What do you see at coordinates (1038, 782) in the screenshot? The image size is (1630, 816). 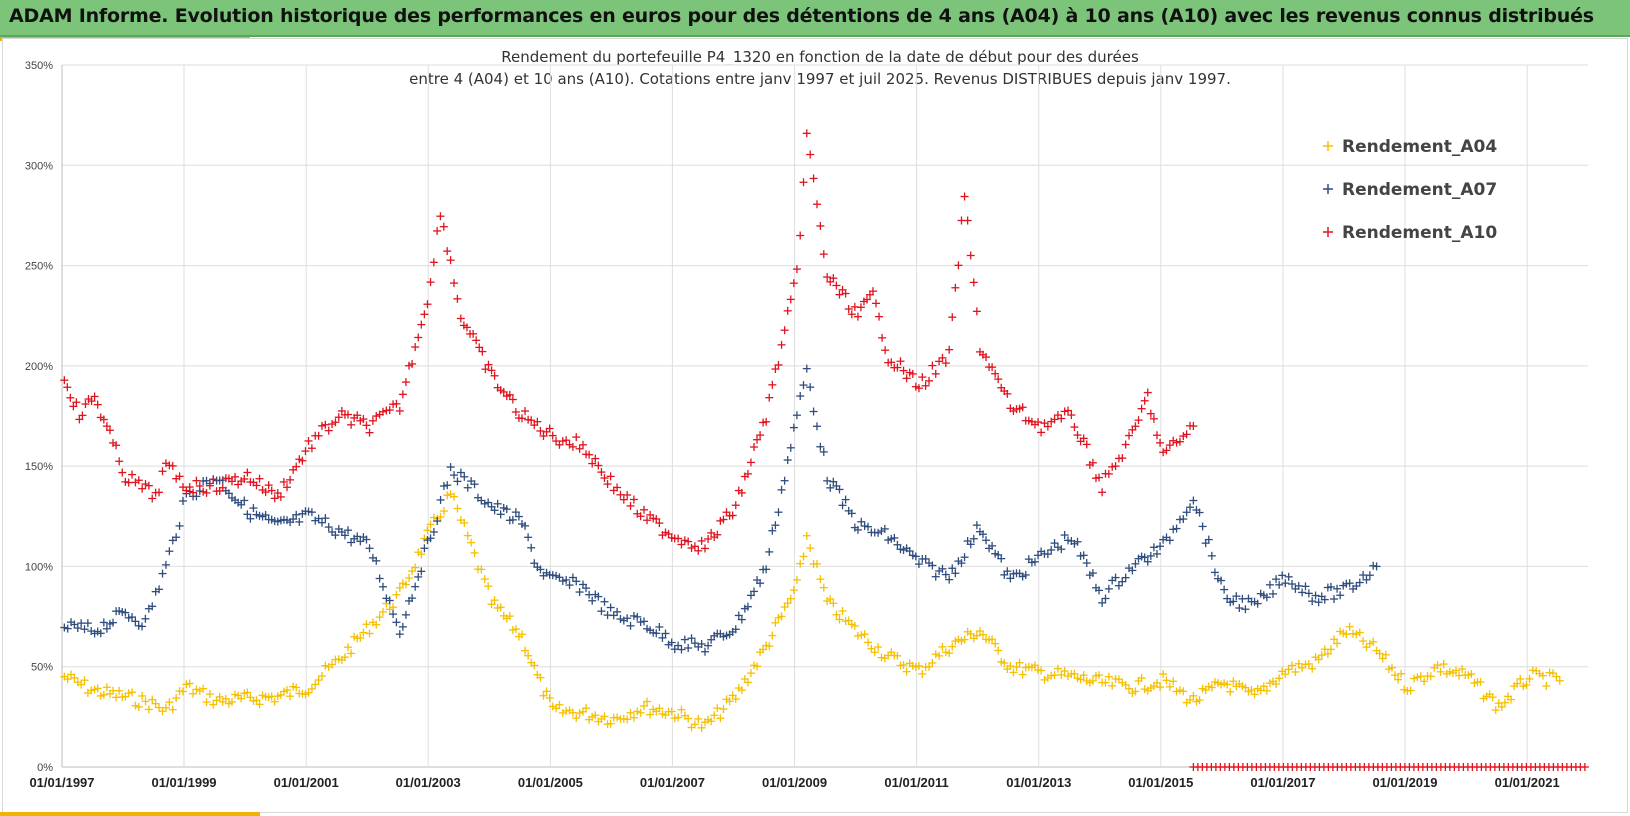 I see `x-tick-label: 01/01/2013` at bounding box center [1038, 782].